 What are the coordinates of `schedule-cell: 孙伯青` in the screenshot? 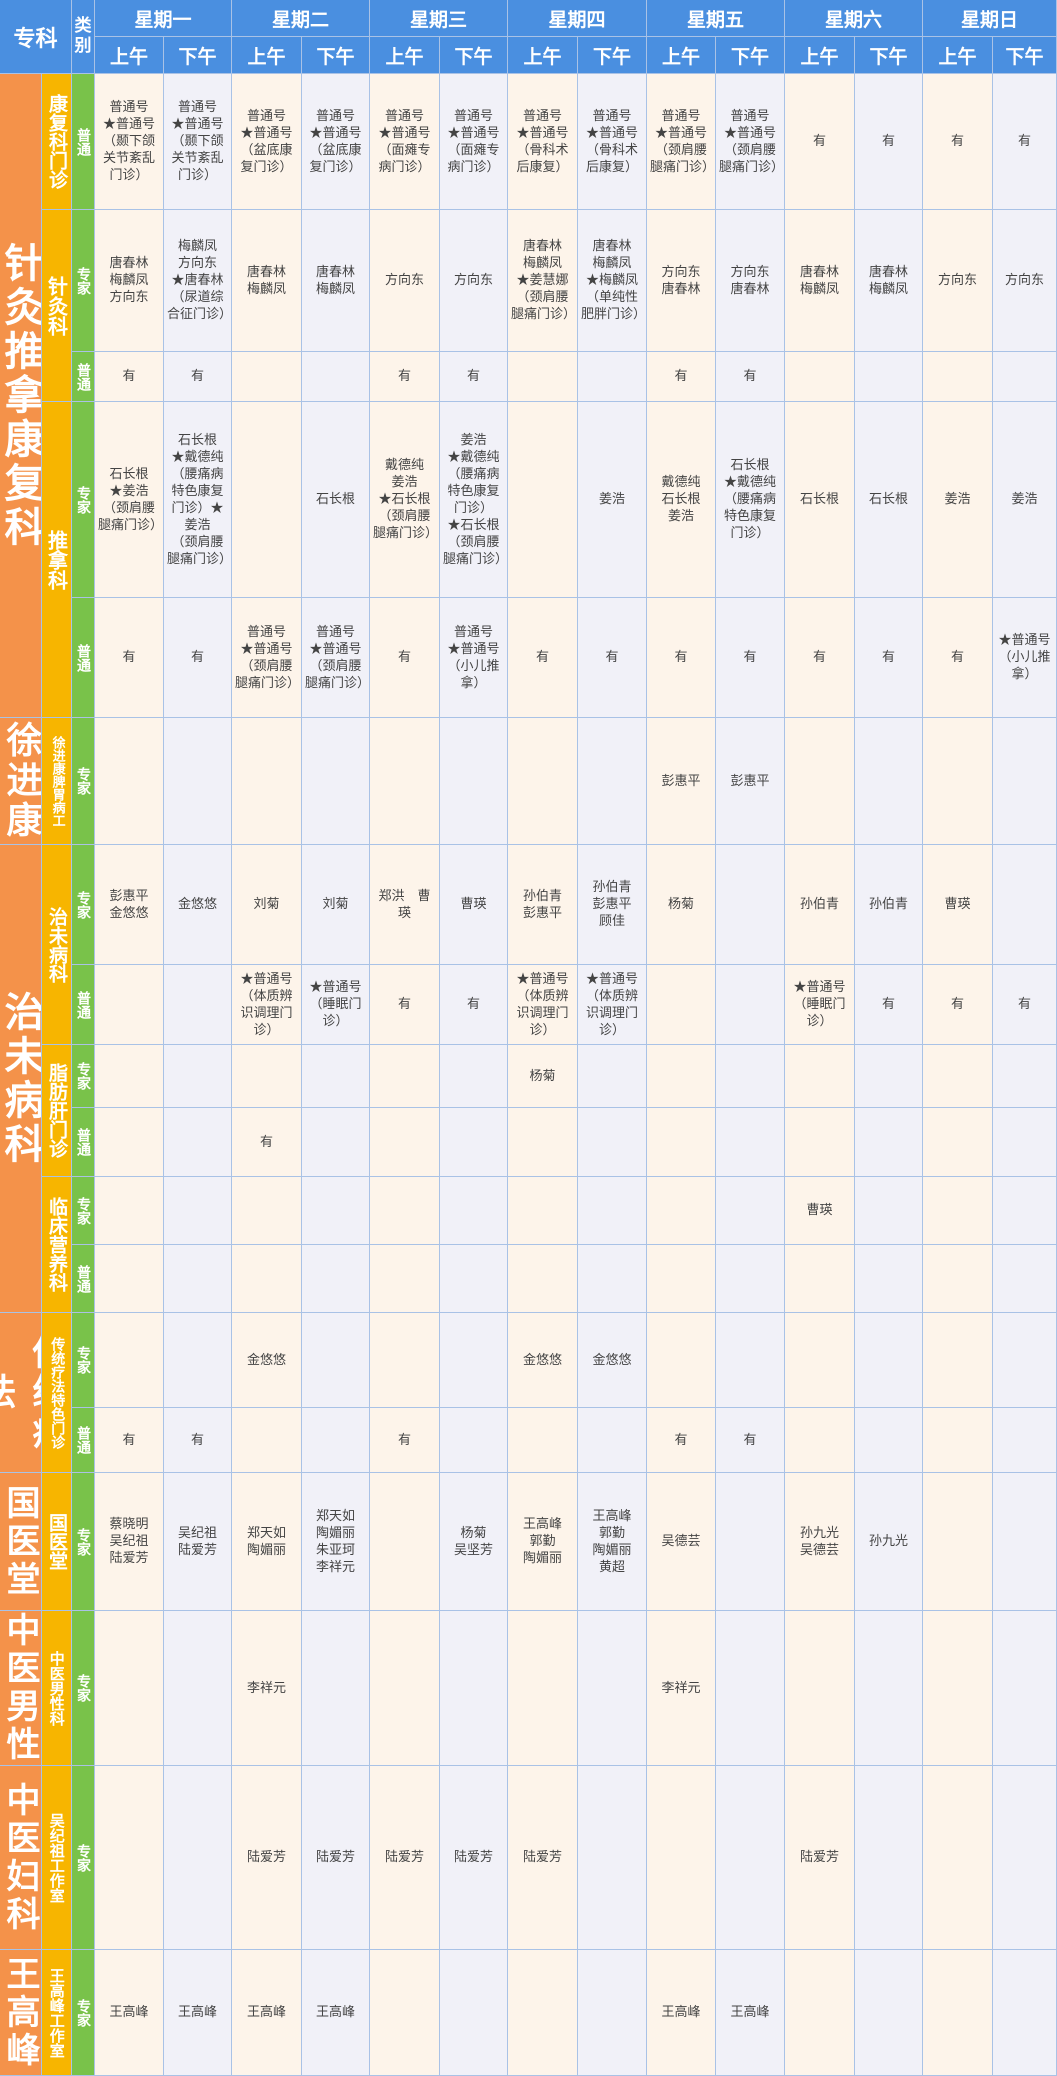 It's located at (820, 905).